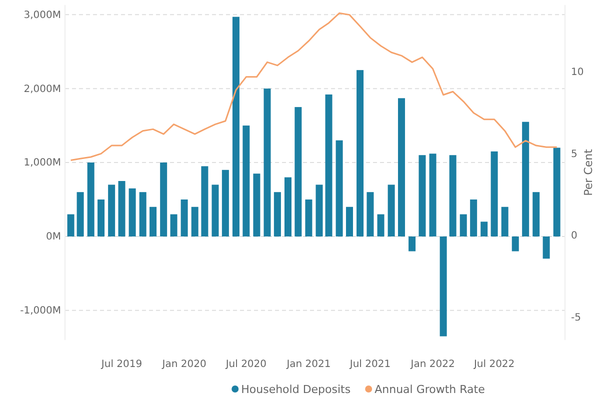 The width and height of the screenshot is (600, 400). Describe the element at coordinates (369, 364) in the screenshot. I see `x-tick-label: Jul 2021` at that location.